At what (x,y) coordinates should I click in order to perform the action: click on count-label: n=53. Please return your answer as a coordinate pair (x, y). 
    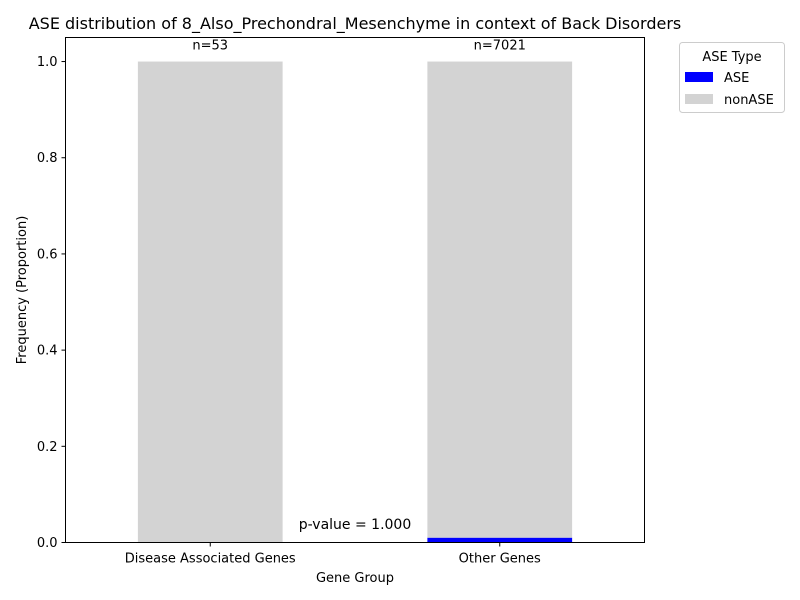
    Looking at the image, I should click on (210, 46).